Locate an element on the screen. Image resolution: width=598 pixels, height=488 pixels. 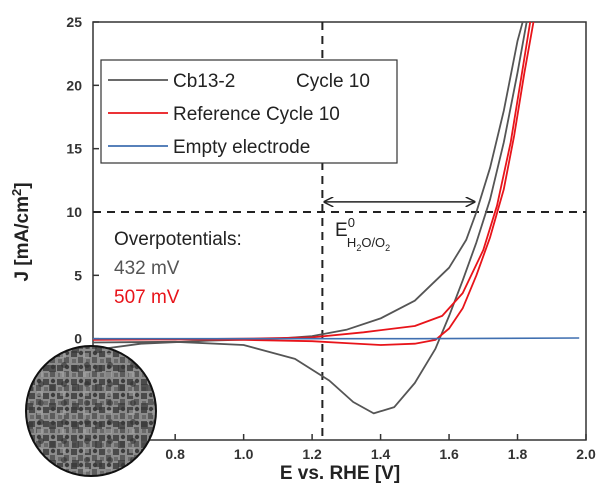
series-empty-electrode is located at coordinates (336, 338).